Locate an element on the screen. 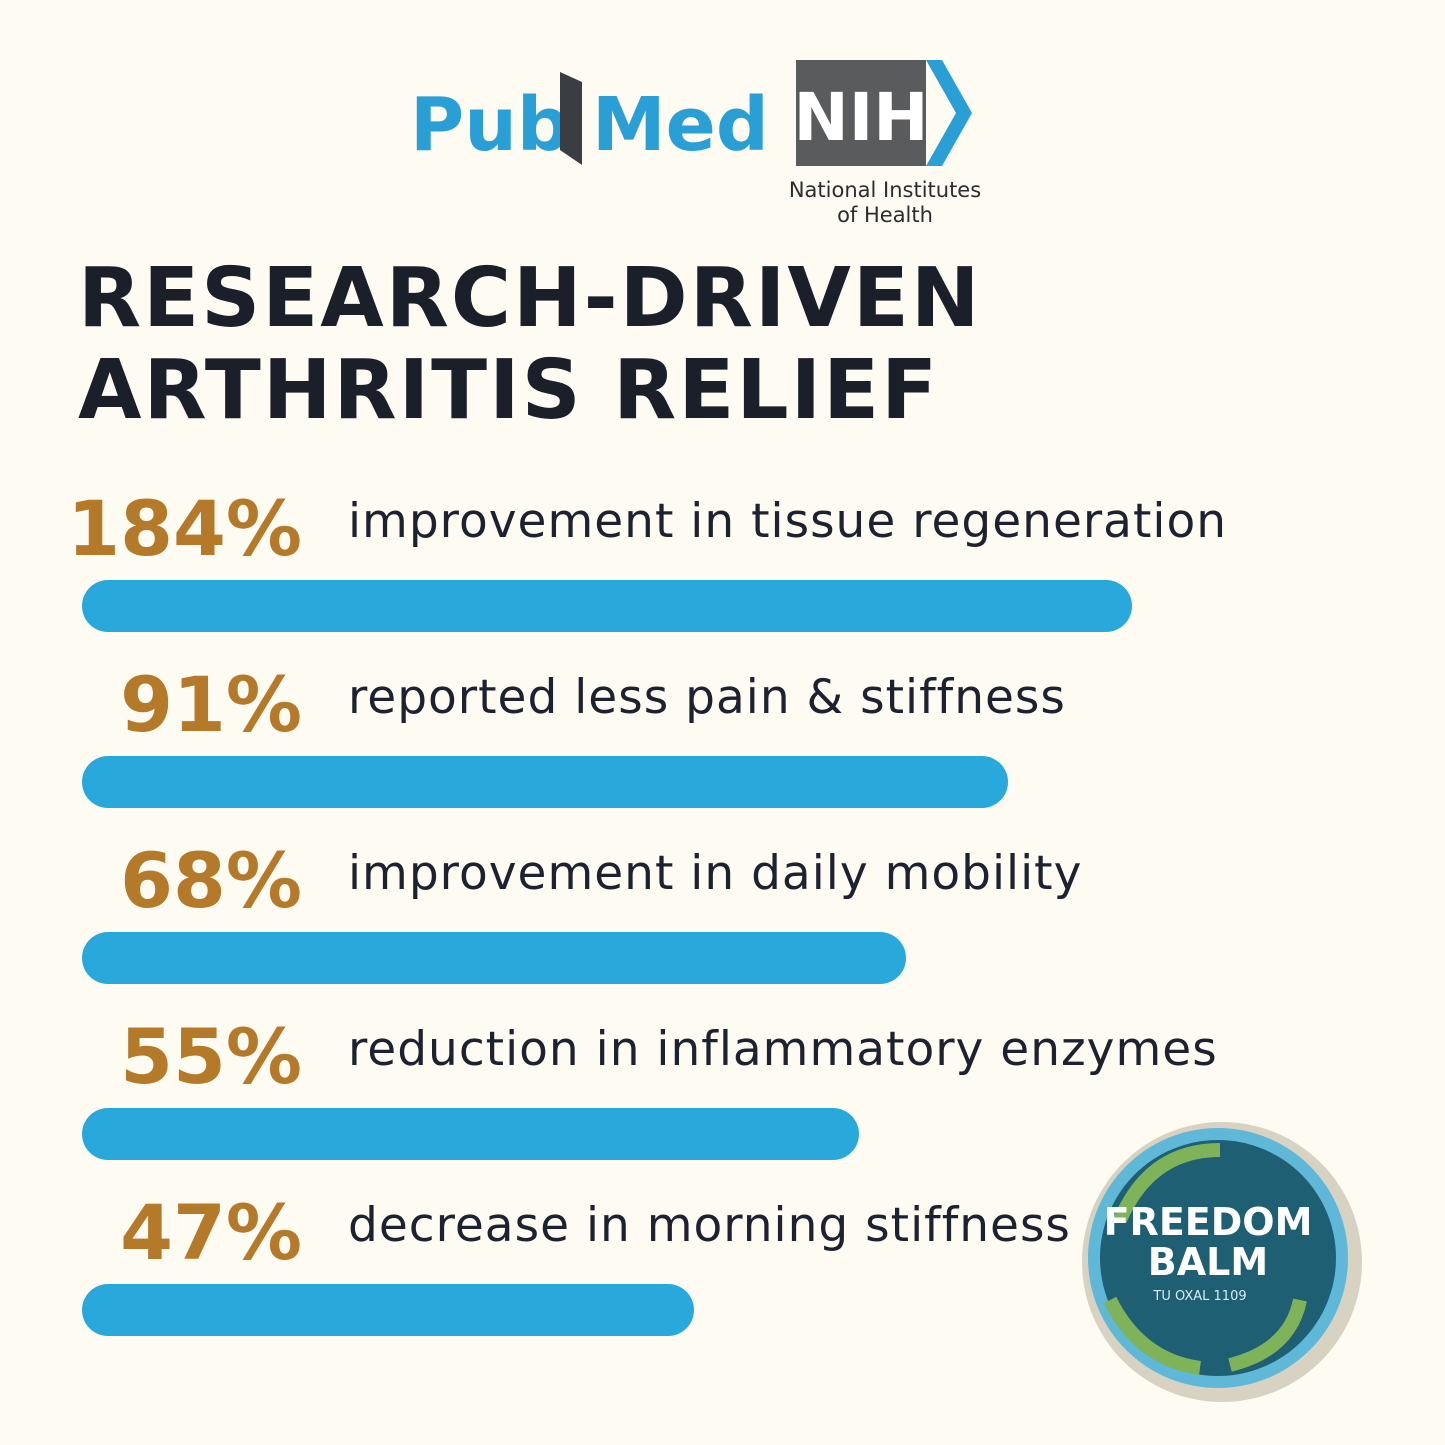 The image size is (1445, 1445). title-line1: RESEARCH-DRIVEN is located at coordinates (530, 298).